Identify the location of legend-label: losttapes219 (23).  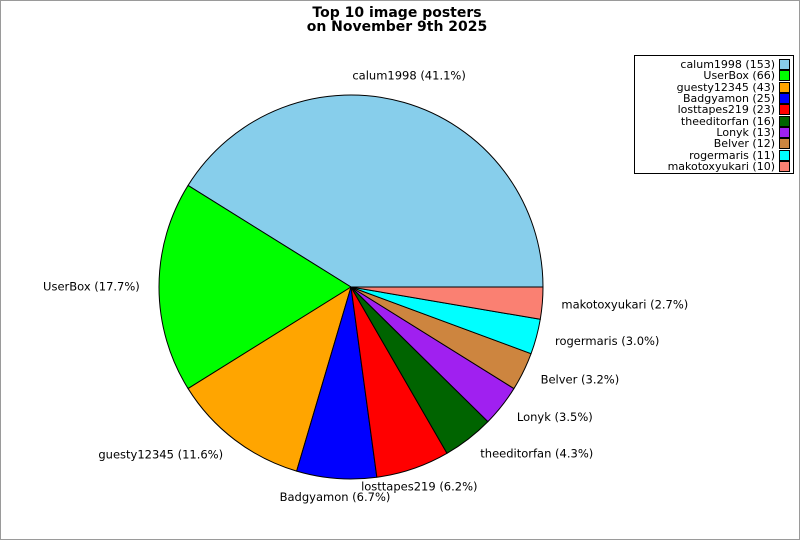
(726, 110).